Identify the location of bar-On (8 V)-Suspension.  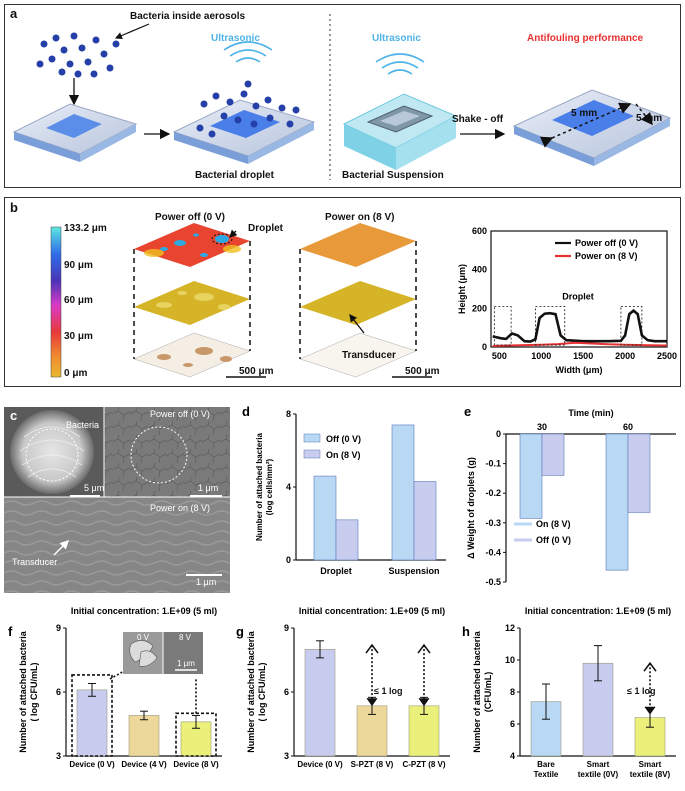
(425, 521).